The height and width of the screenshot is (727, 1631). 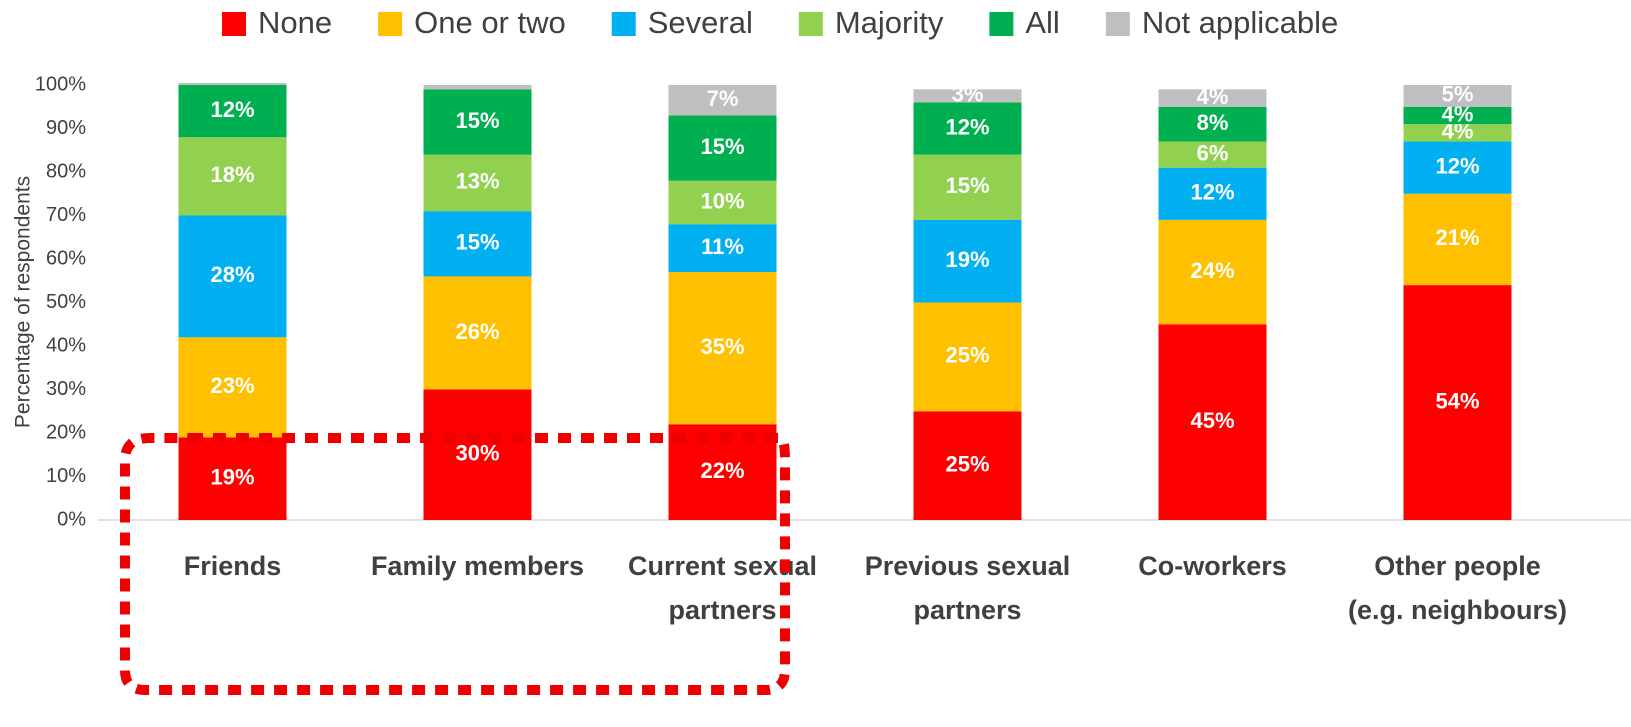 I want to click on y-tick-label: 90%, so click(x=66, y=128).